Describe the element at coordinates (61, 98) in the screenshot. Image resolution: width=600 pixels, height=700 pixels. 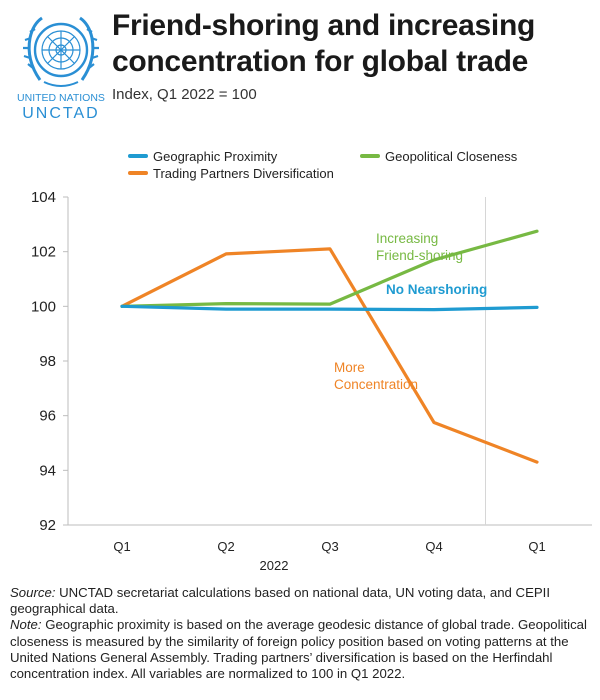
I see `logo-text-top: UNITED NATIONS` at that location.